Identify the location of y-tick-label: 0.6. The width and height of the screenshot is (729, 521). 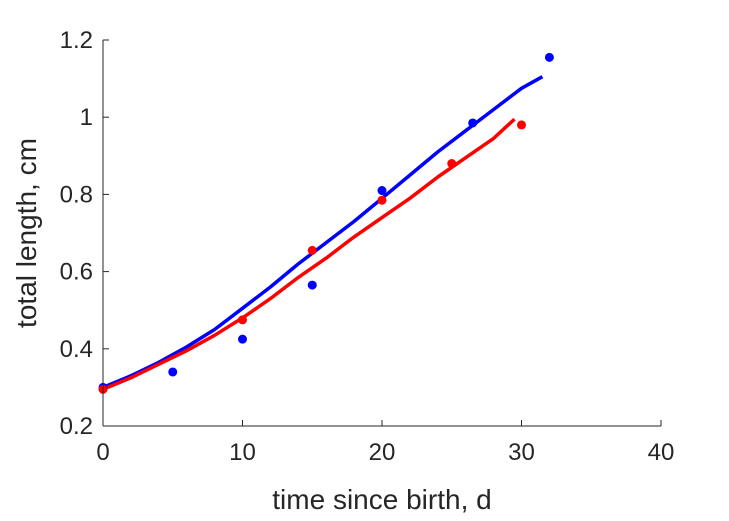
(76, 272).